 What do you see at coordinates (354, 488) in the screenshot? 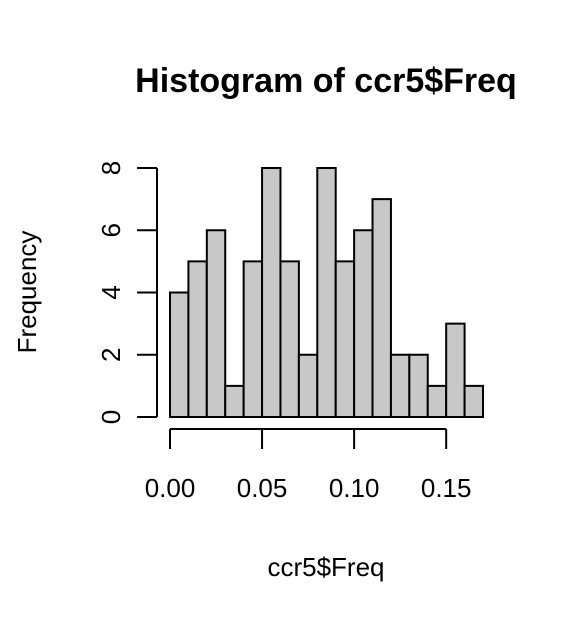
I see `x-tick-label: 0.10` at bounding box center [354, 488].